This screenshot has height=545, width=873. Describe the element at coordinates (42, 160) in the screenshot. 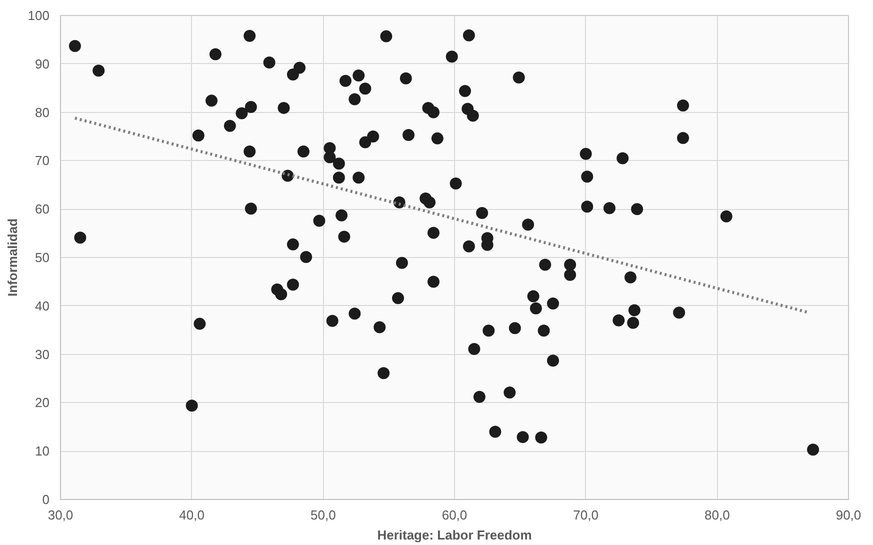

I see `y-tick-label: 70` at that location.